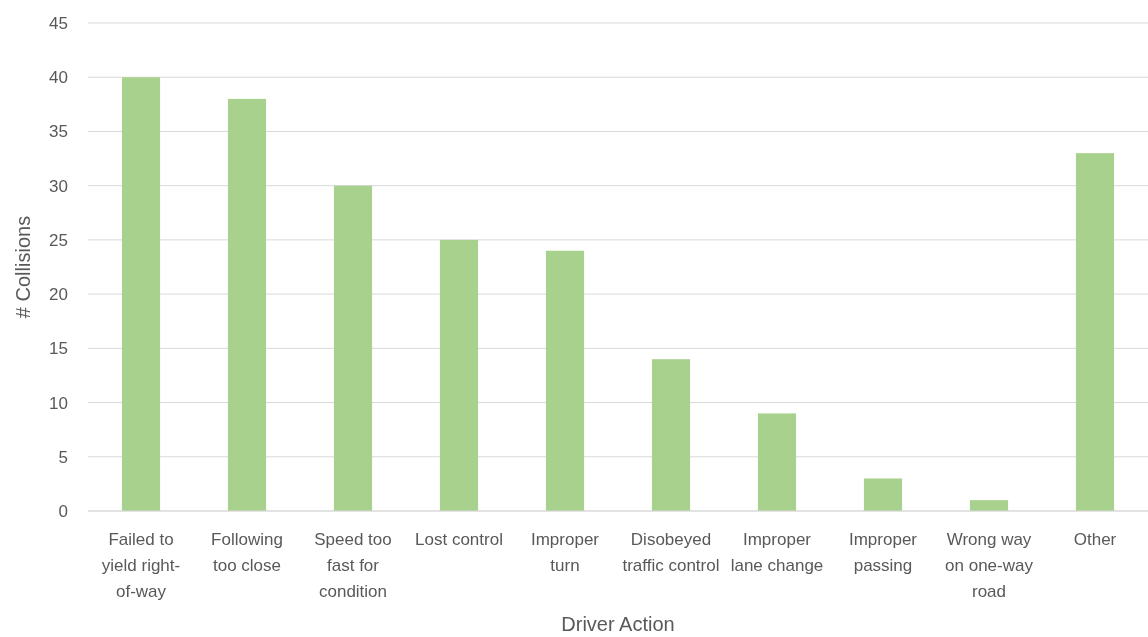  I want to click on y-tick-label: 35, so click(58, 132).